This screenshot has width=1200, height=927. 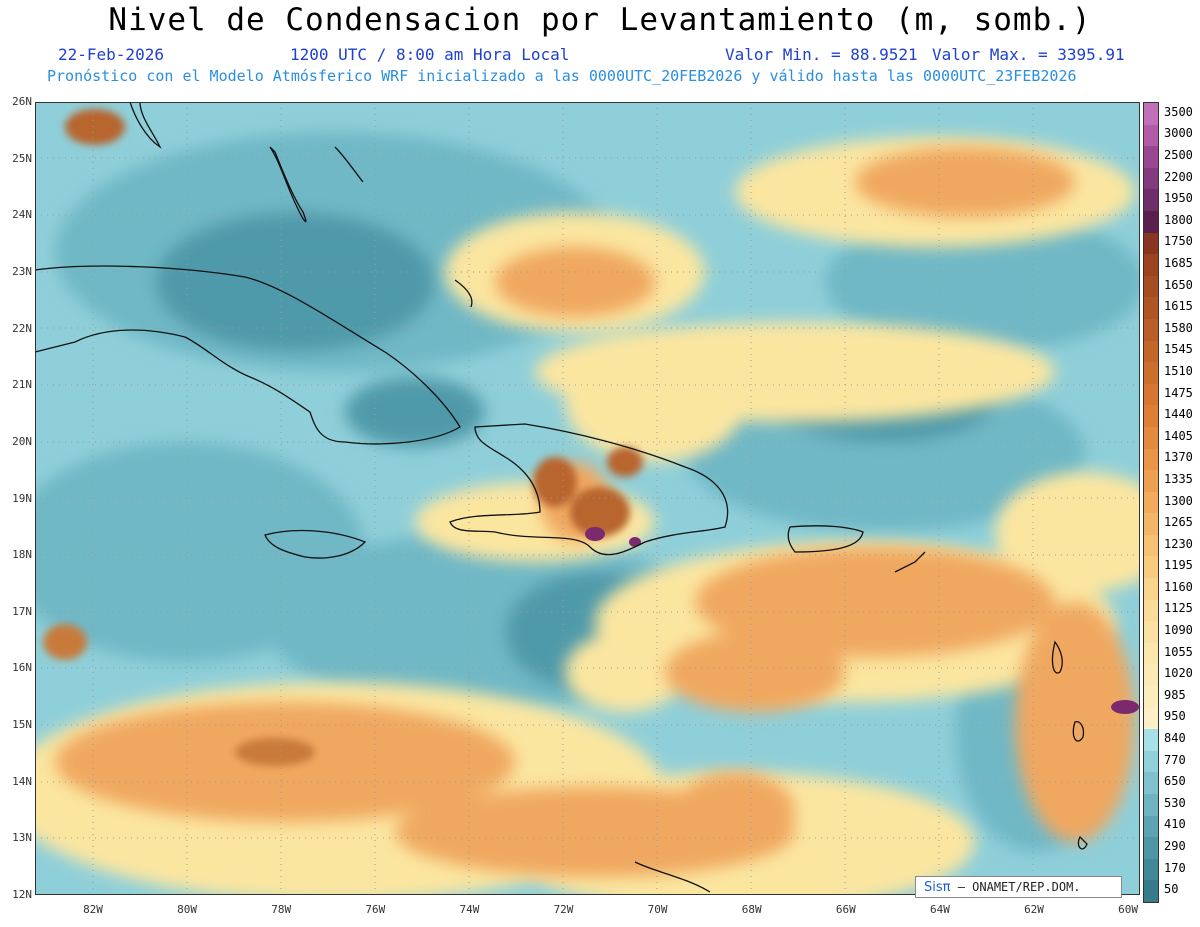 What do you see at coordinates (862, 620) in the screenshot?
I see `purple-spots` at bounding box center [862, 620].